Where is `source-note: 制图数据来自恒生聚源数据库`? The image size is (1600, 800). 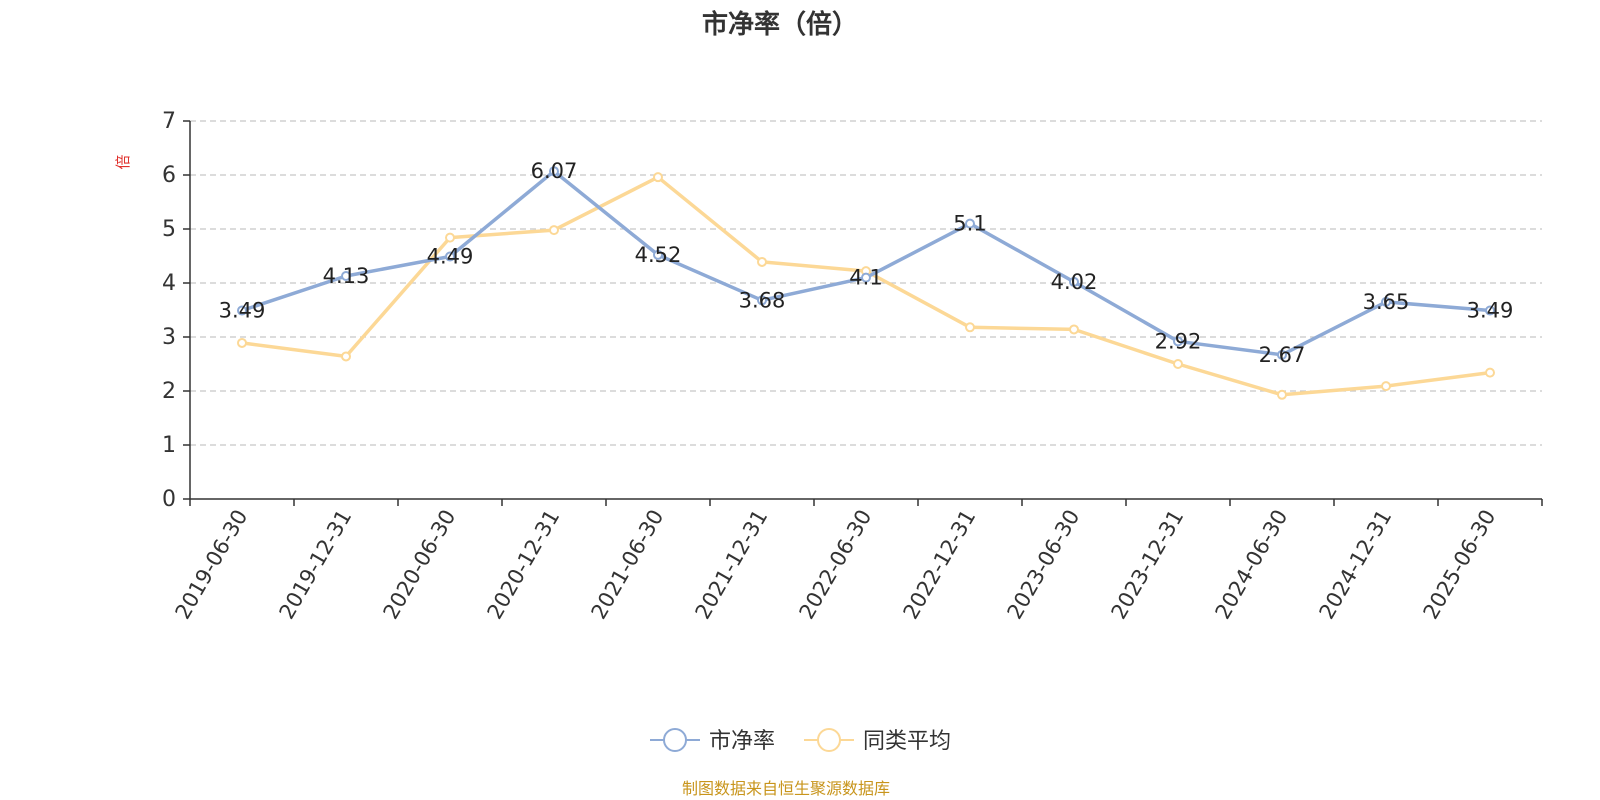
source-note: 制图数据来自恒生聚源数据库 is located at coordinates (786, 788).